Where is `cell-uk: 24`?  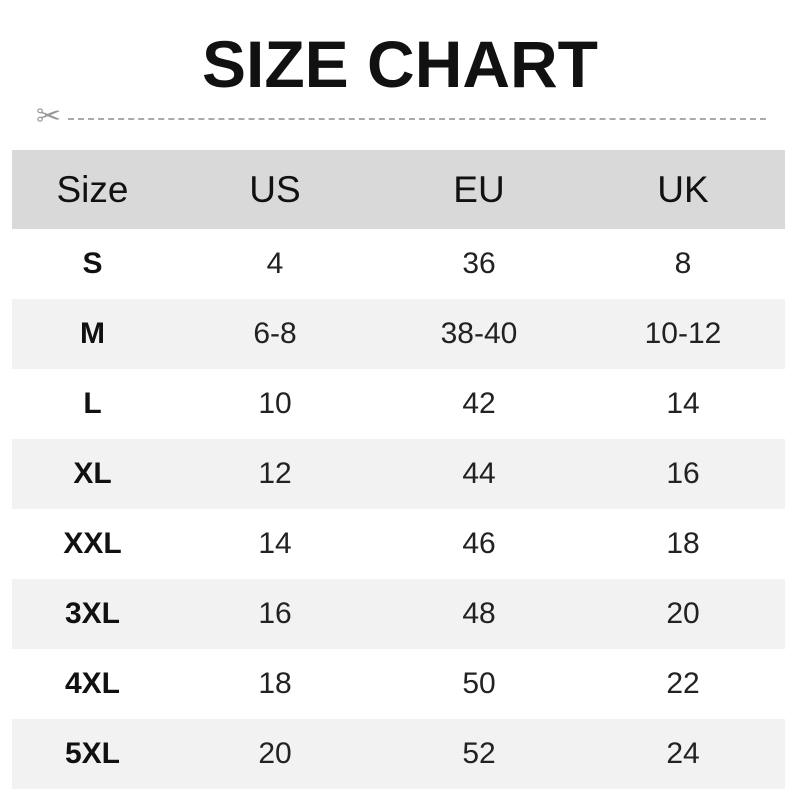
cell-uk: 24 is located at coordinates (683, 754).